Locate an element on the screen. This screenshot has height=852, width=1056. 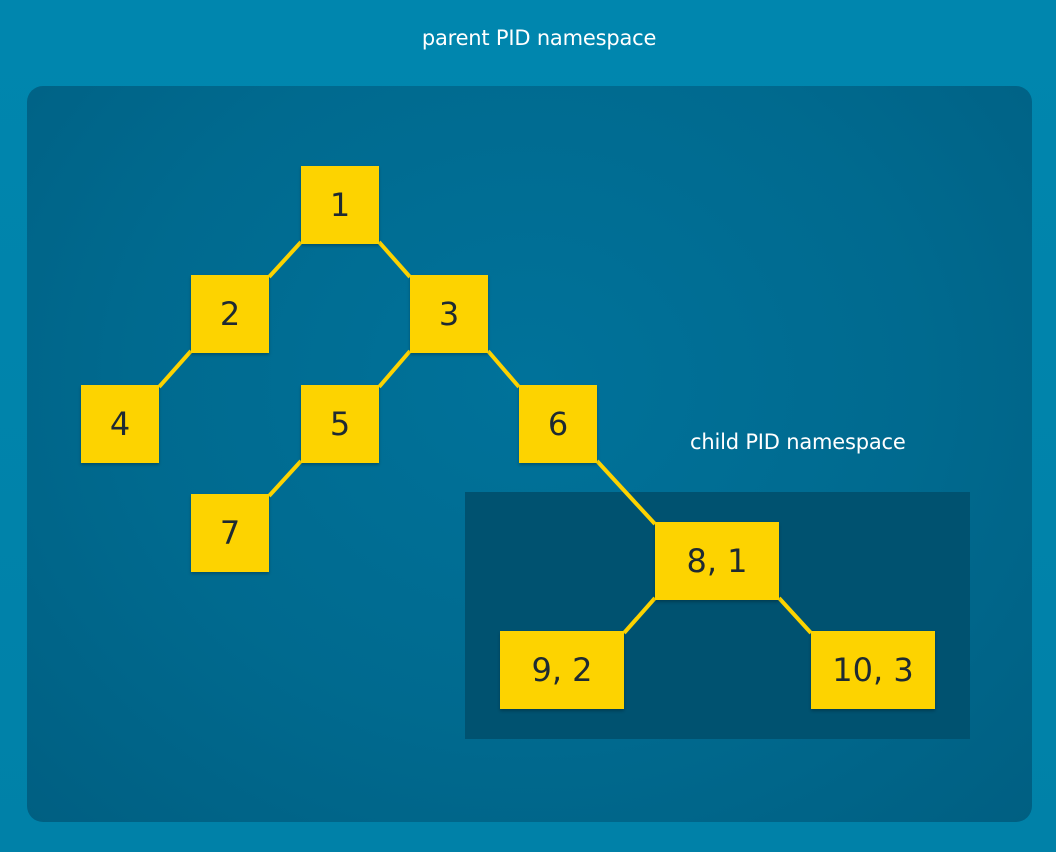
edge-n2-n4 is located at coordinates (175, 369).